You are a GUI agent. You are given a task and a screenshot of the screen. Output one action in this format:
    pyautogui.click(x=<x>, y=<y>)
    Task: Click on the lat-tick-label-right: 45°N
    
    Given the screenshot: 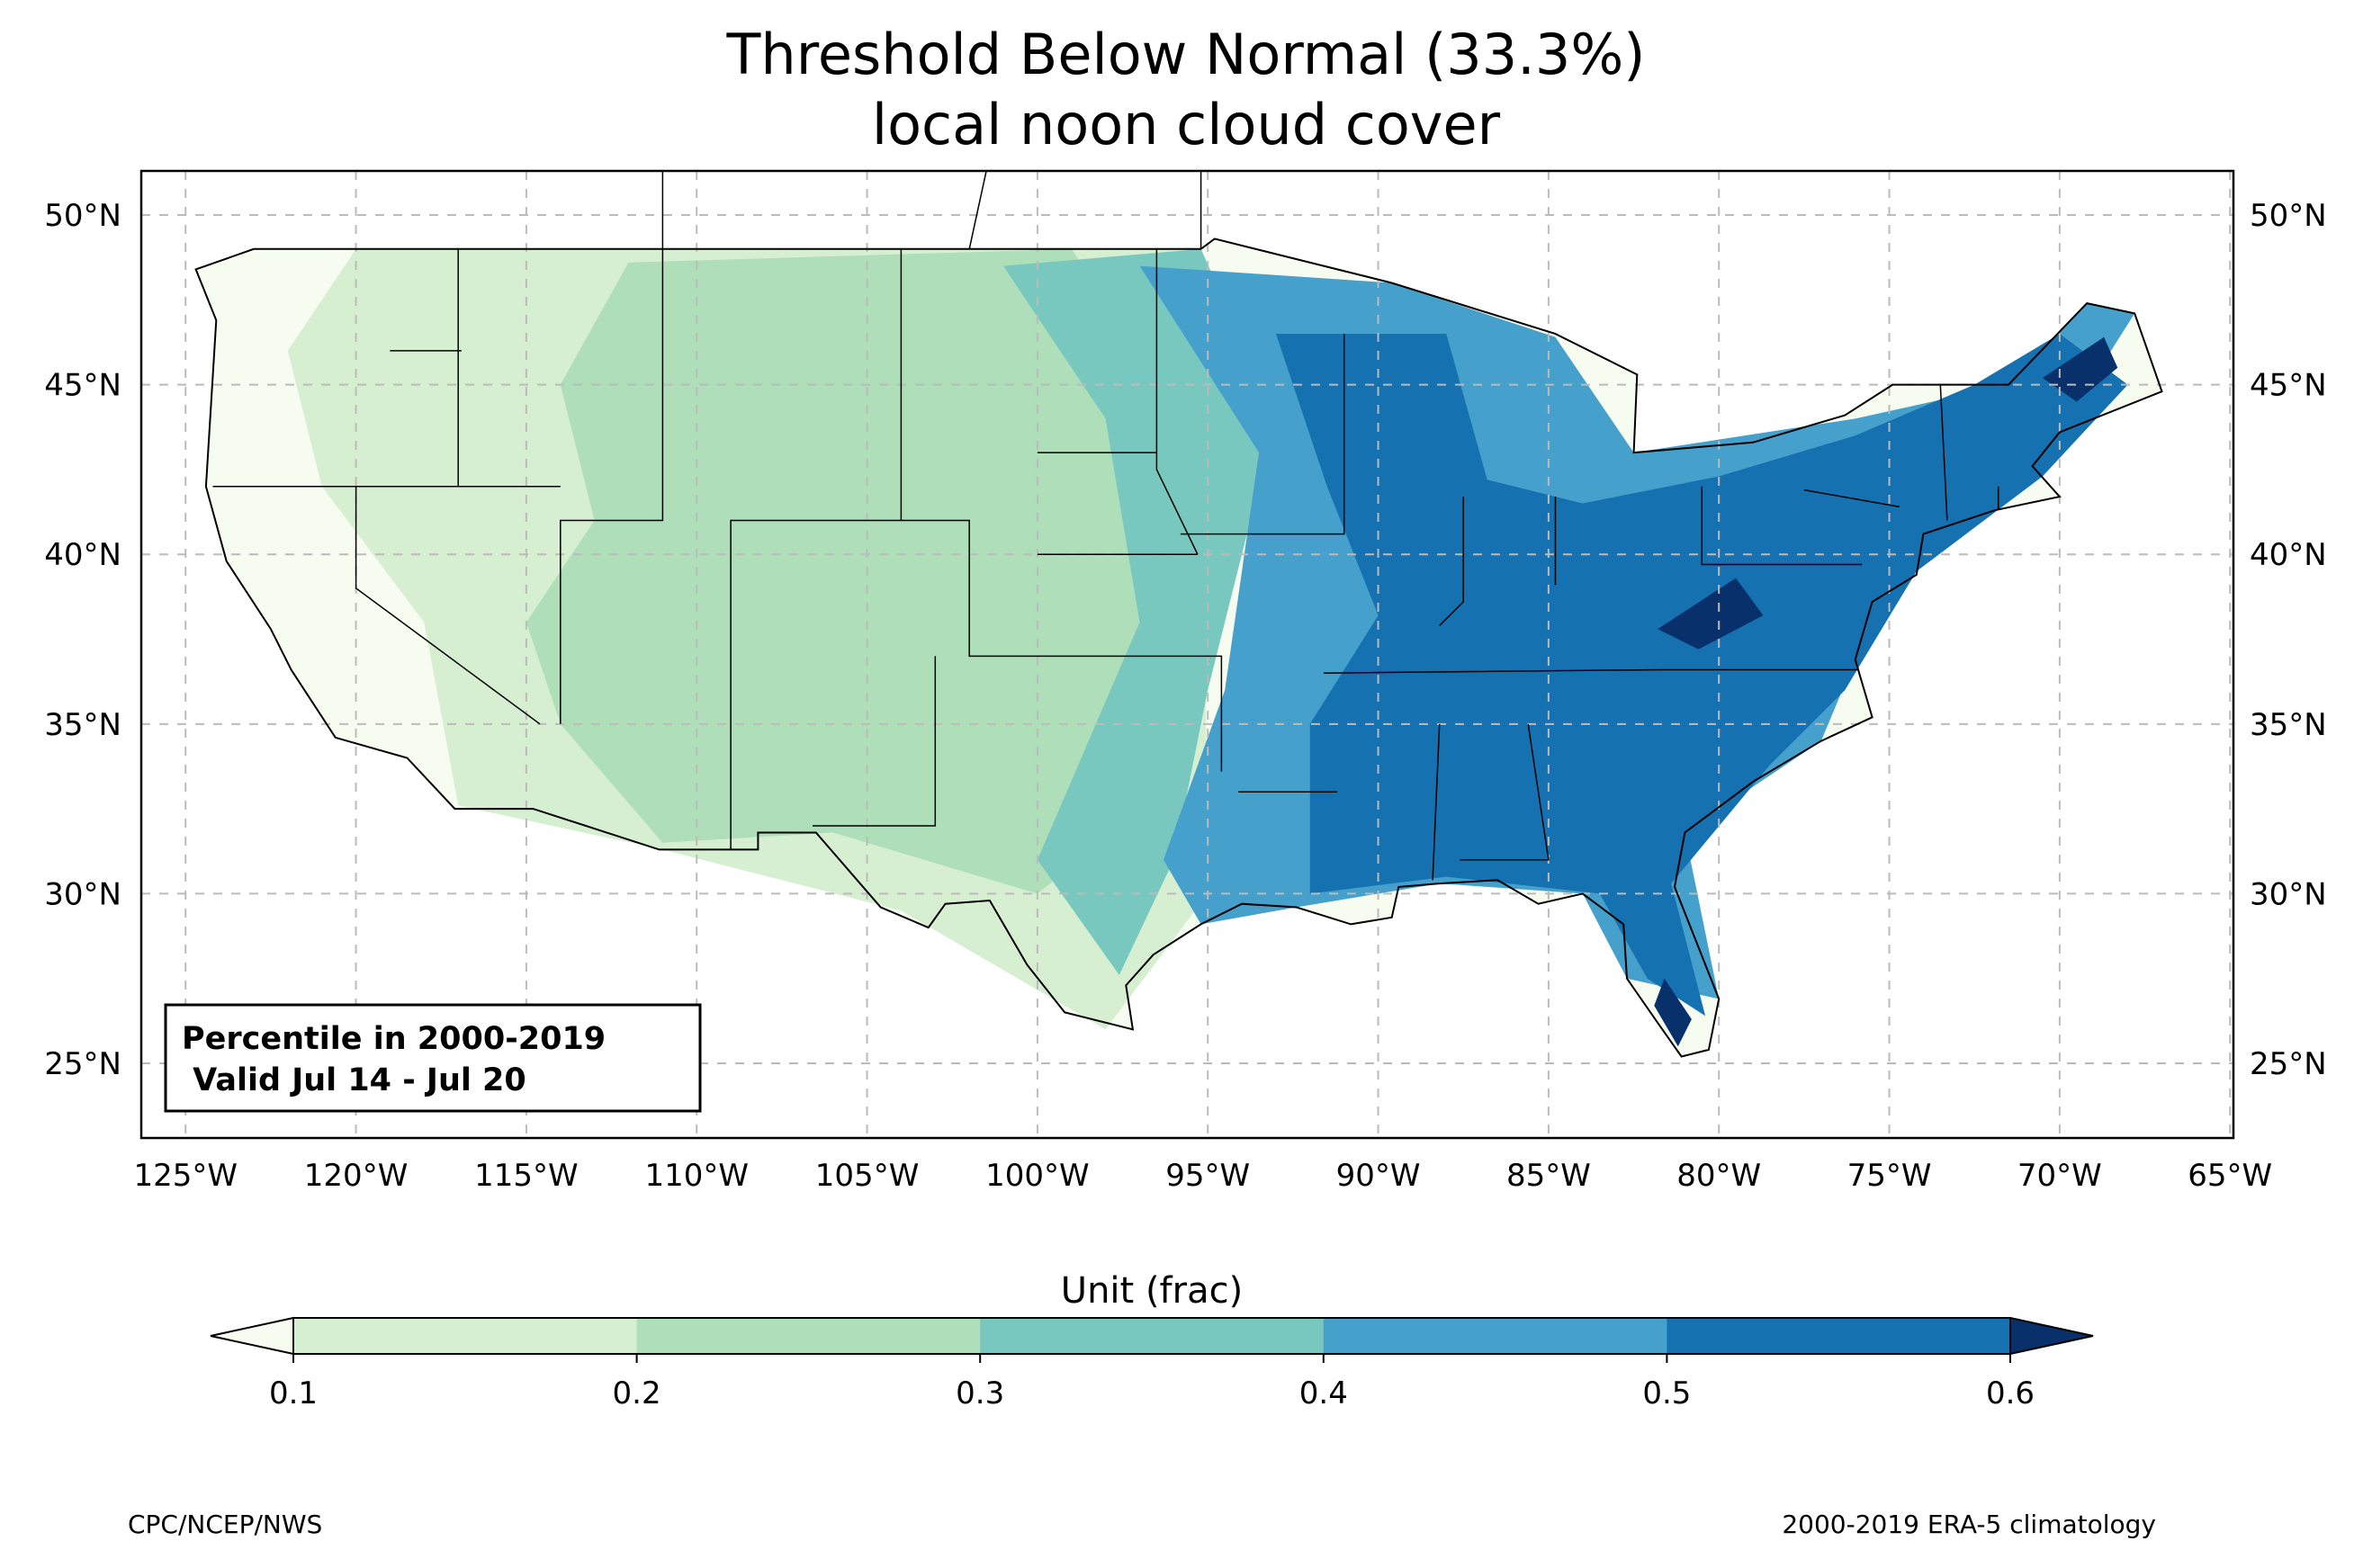 What is the action you would take?
    pyautogui.click(x=2288, y=386)
    